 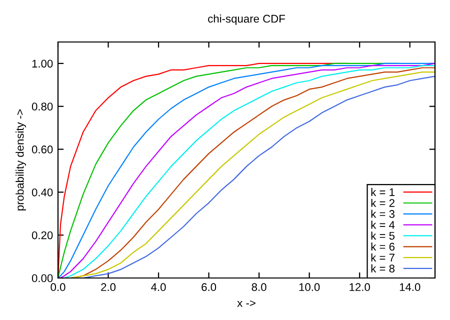 I want to click on x-tick-label: 14.0, so click(x=410, y=287).